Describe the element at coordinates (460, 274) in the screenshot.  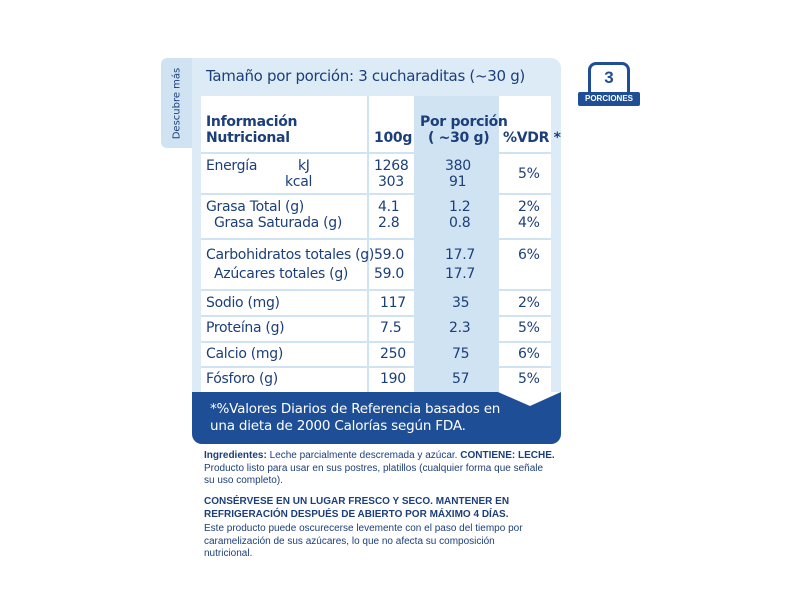
I see `row-sugars-serving: 17.7` at that location.